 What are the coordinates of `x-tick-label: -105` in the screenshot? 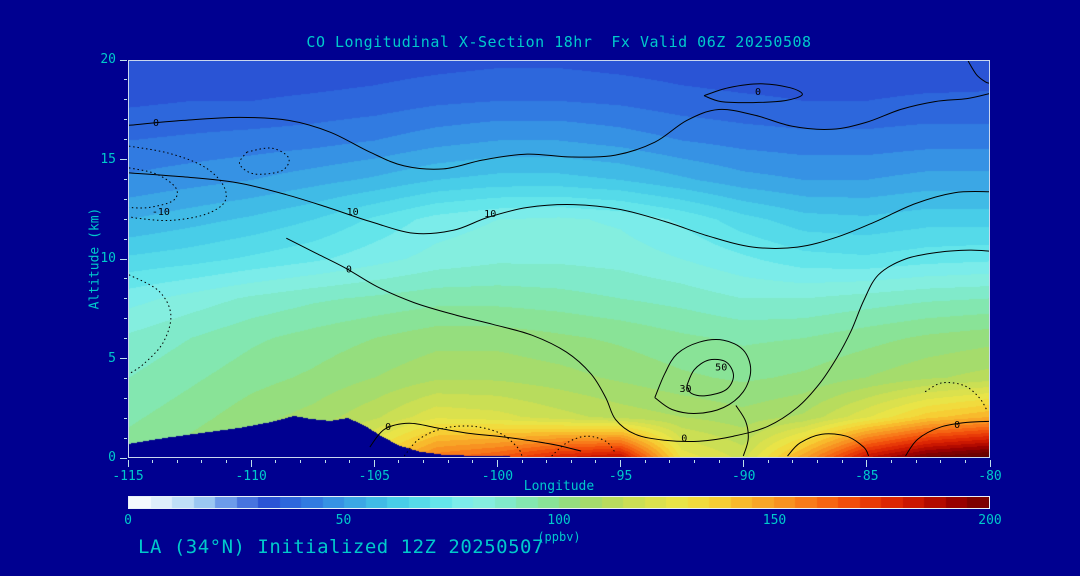 It's located at (374, 476).